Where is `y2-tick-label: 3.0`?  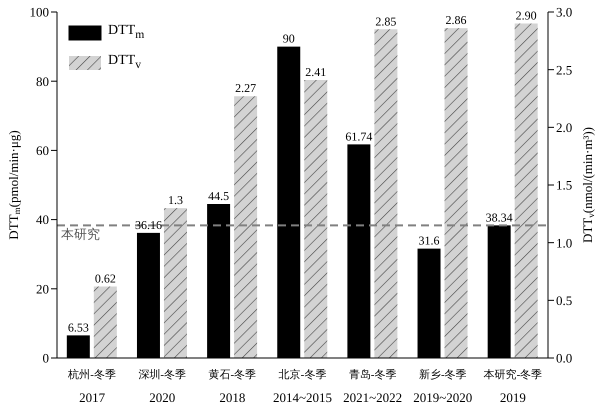 y2-tick-label: 3.0 is located at coordinates (564, 12).